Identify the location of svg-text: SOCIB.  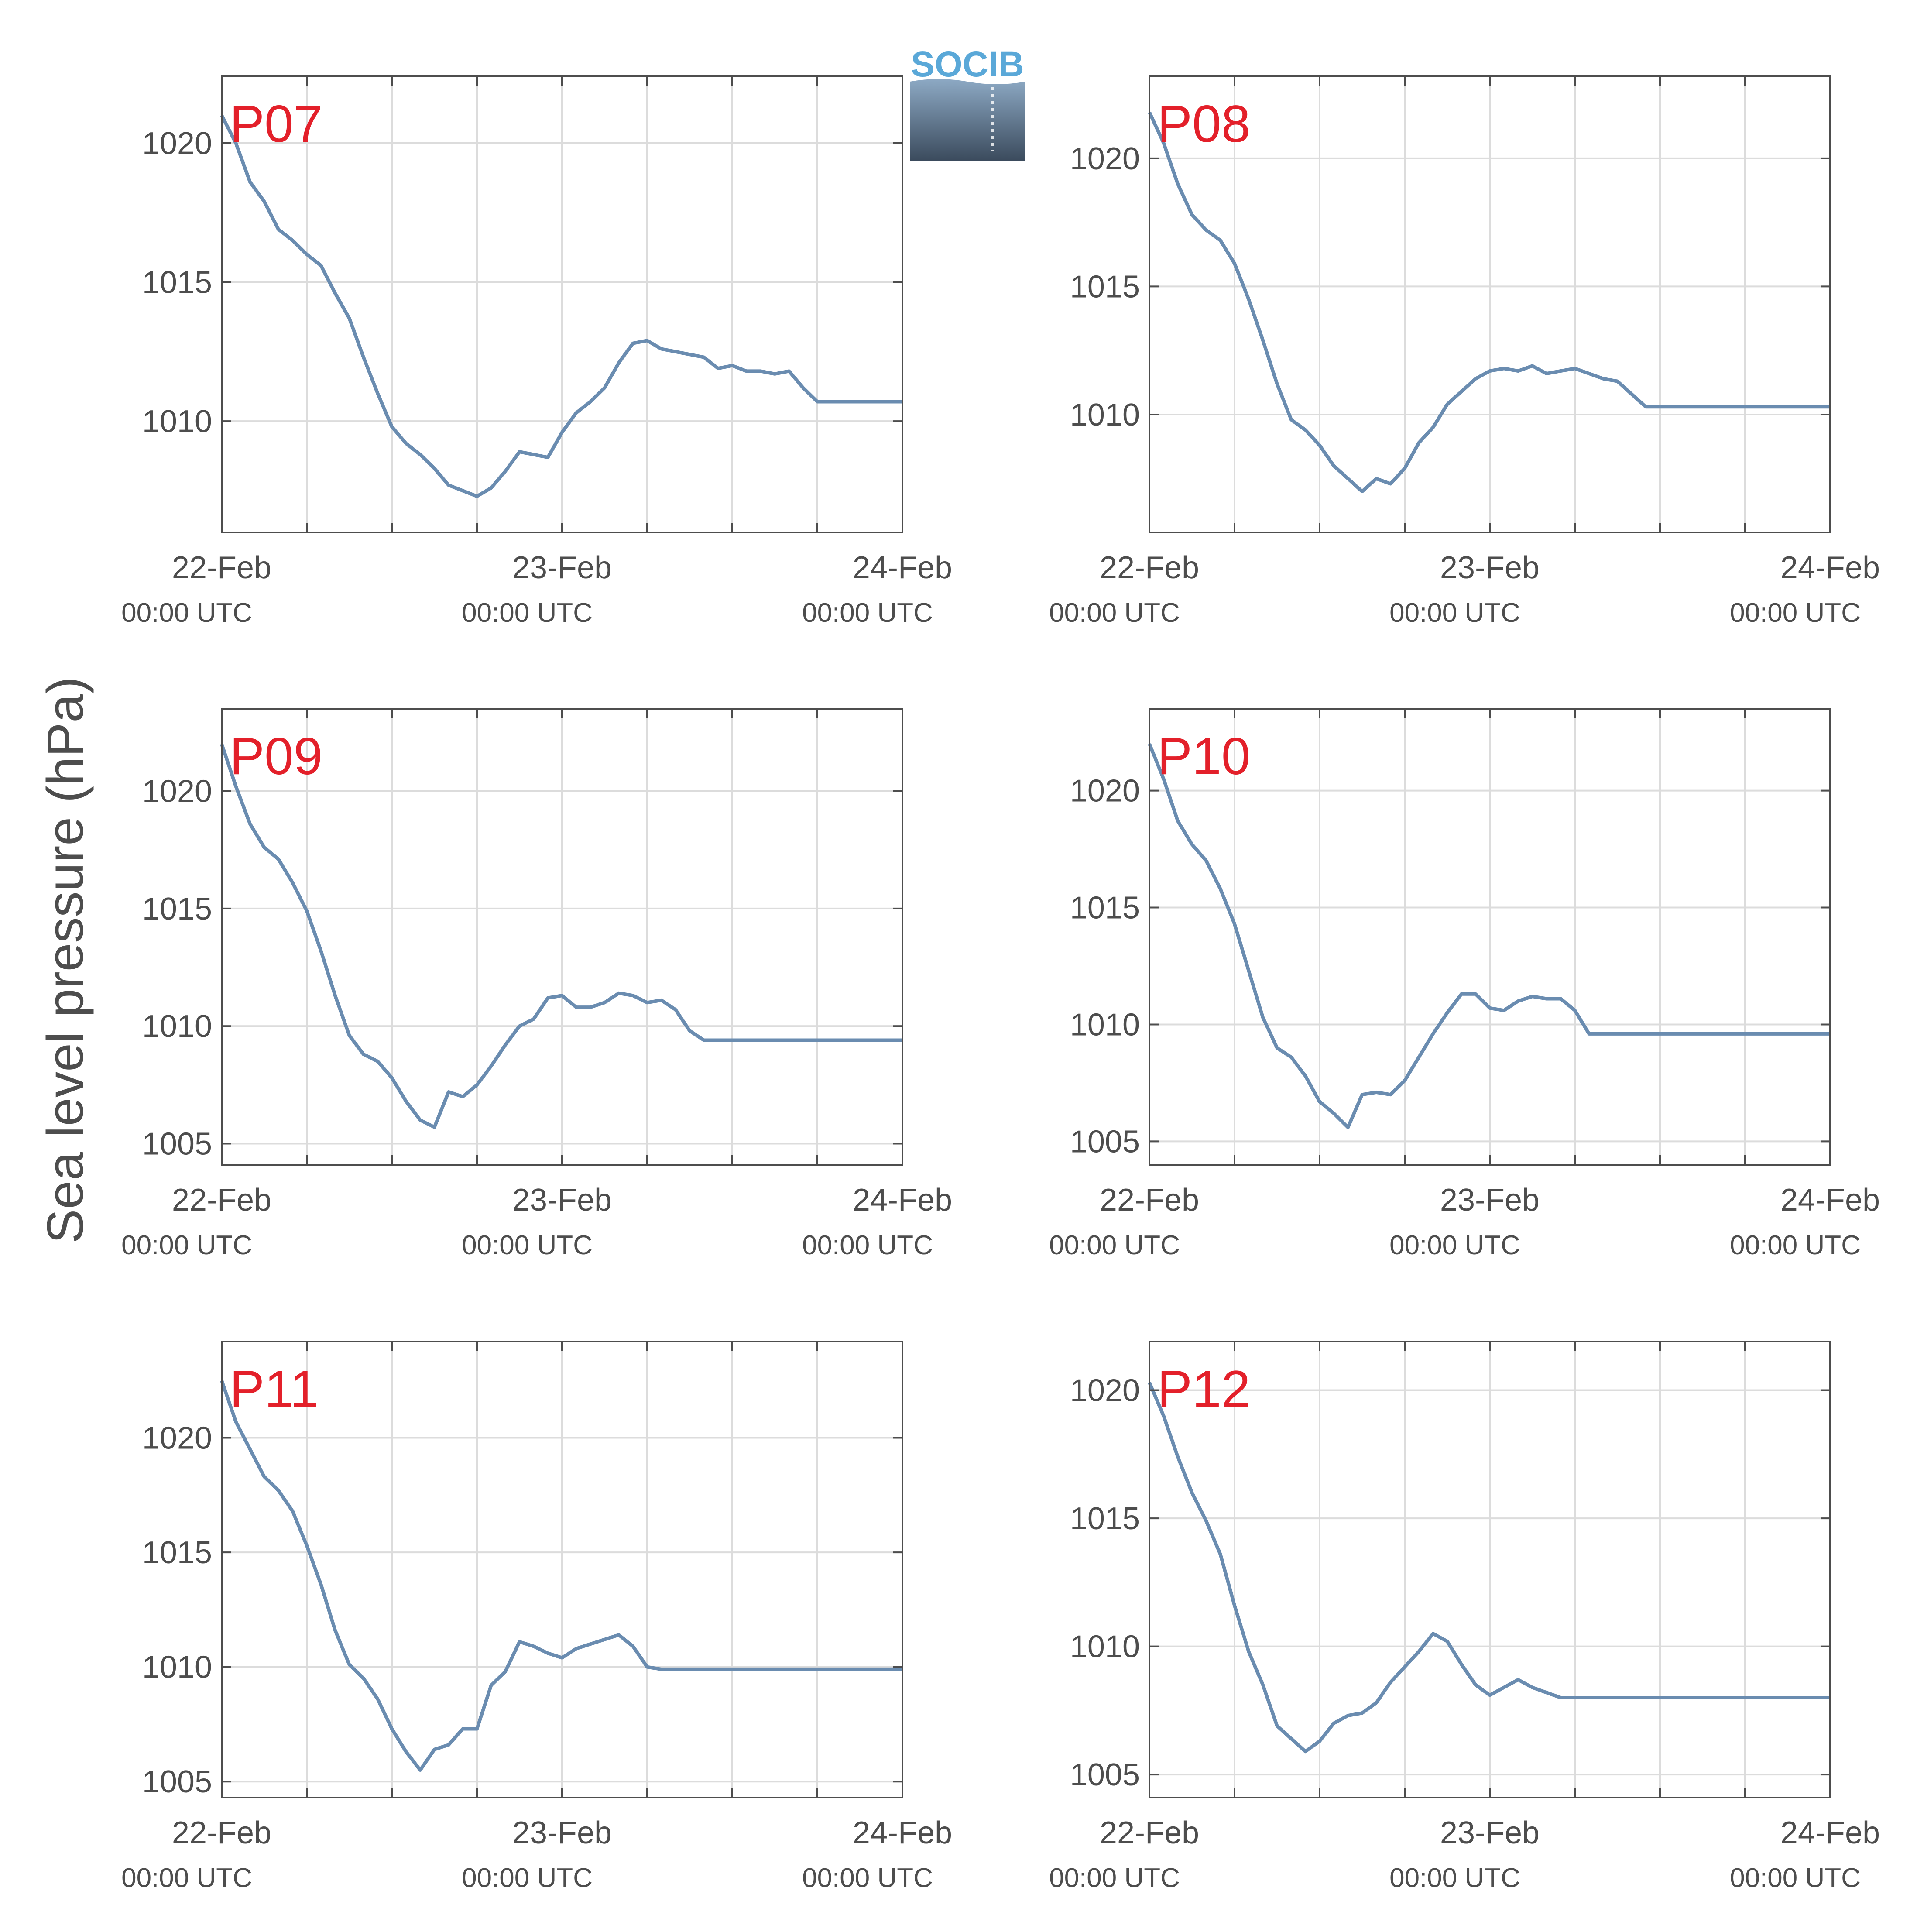
(968, 65).